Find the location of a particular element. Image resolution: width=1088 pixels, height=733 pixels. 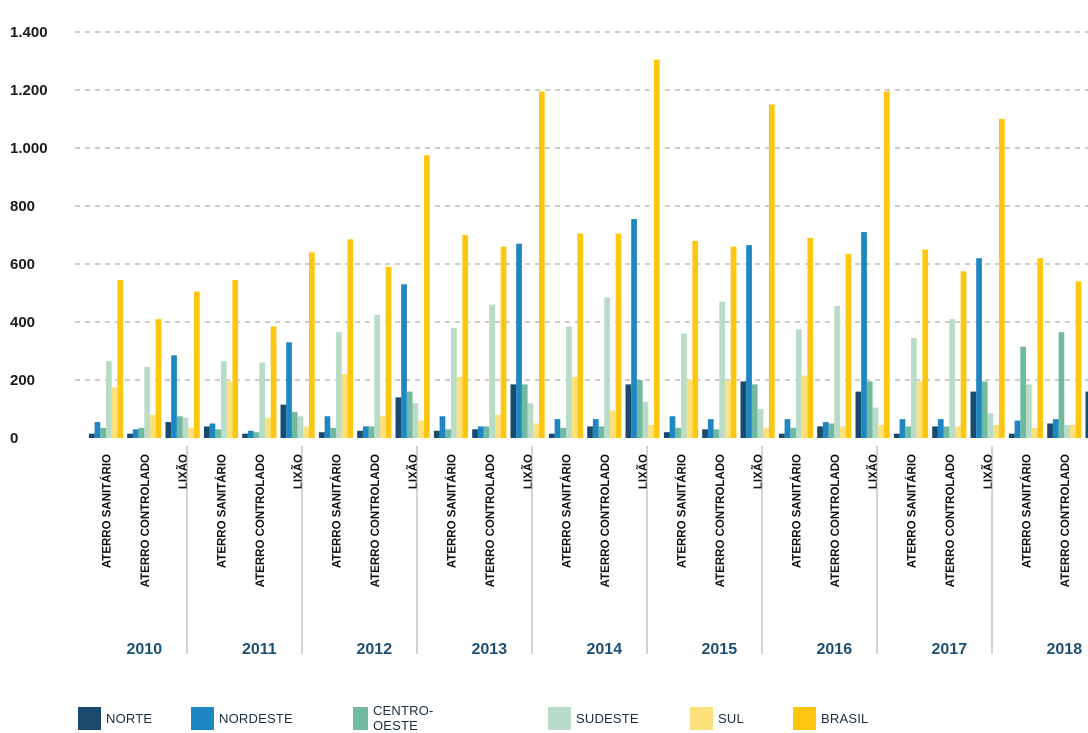

year-label: 2010 is located at coordinates (145, 649).